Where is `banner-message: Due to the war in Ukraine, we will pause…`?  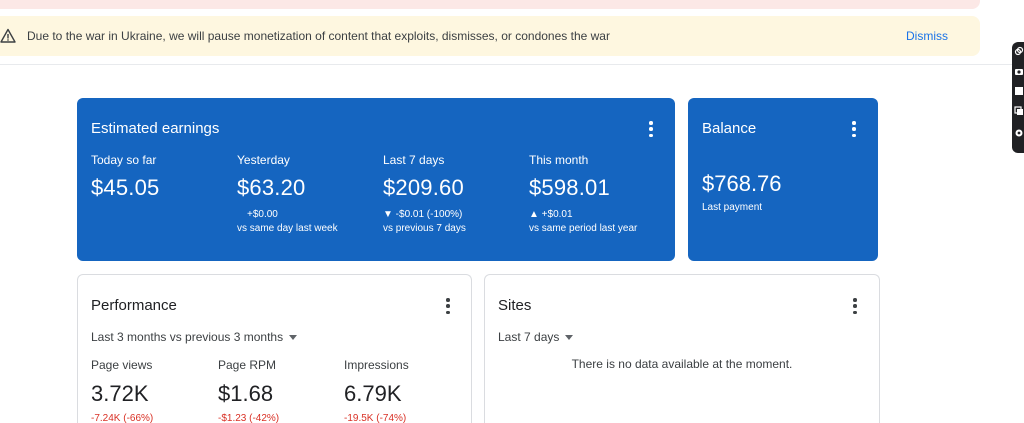 banner-message: Due to the war in Ukraine, we will pause… is located at coordinates (318, 36).